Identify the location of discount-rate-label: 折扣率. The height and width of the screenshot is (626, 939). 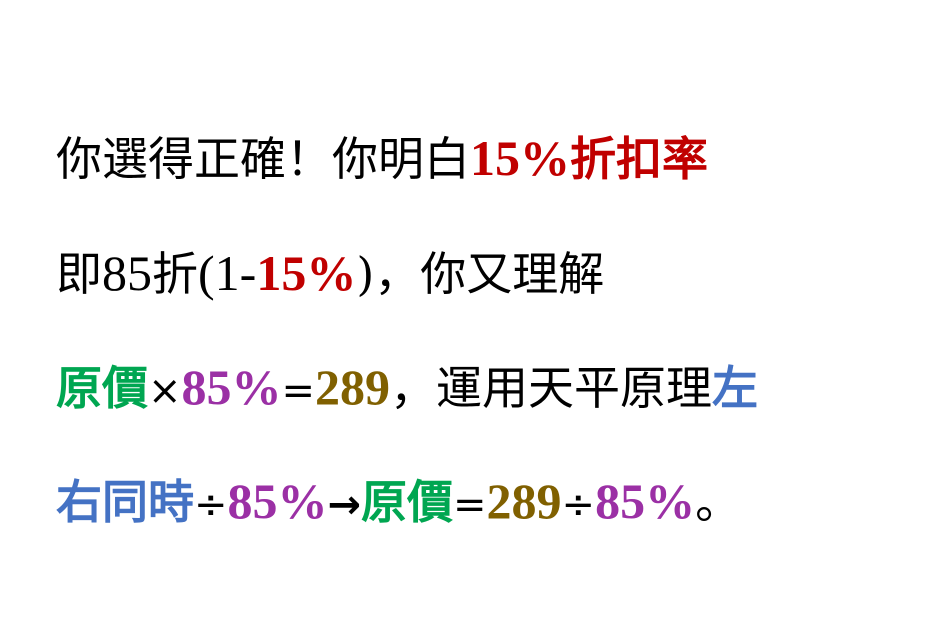
(639, 159).